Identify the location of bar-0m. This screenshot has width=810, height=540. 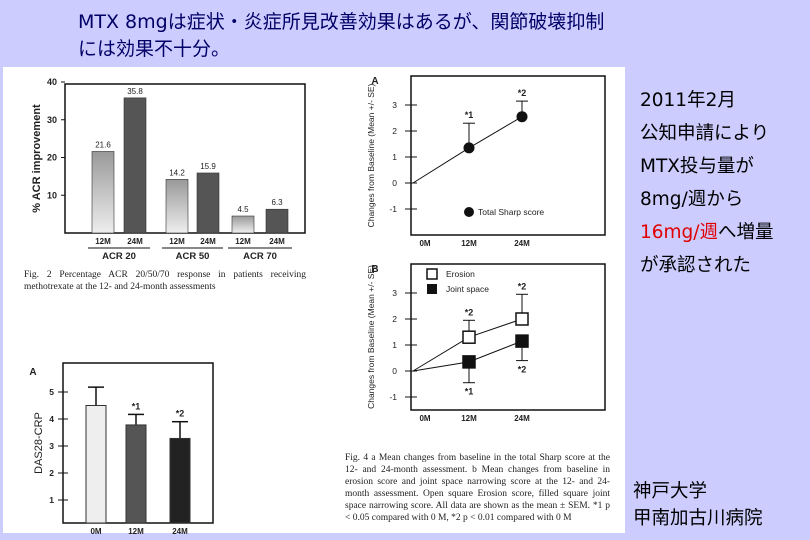
(96, 464).